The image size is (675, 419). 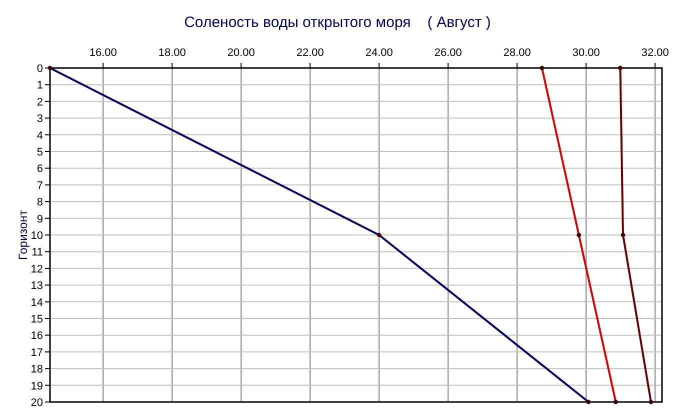 What do you see at coordinates (337, 22) in the screenshot?
I see `chart-title: Соленость воды открытого моря ( Август )` at bounding box center [337, 22].